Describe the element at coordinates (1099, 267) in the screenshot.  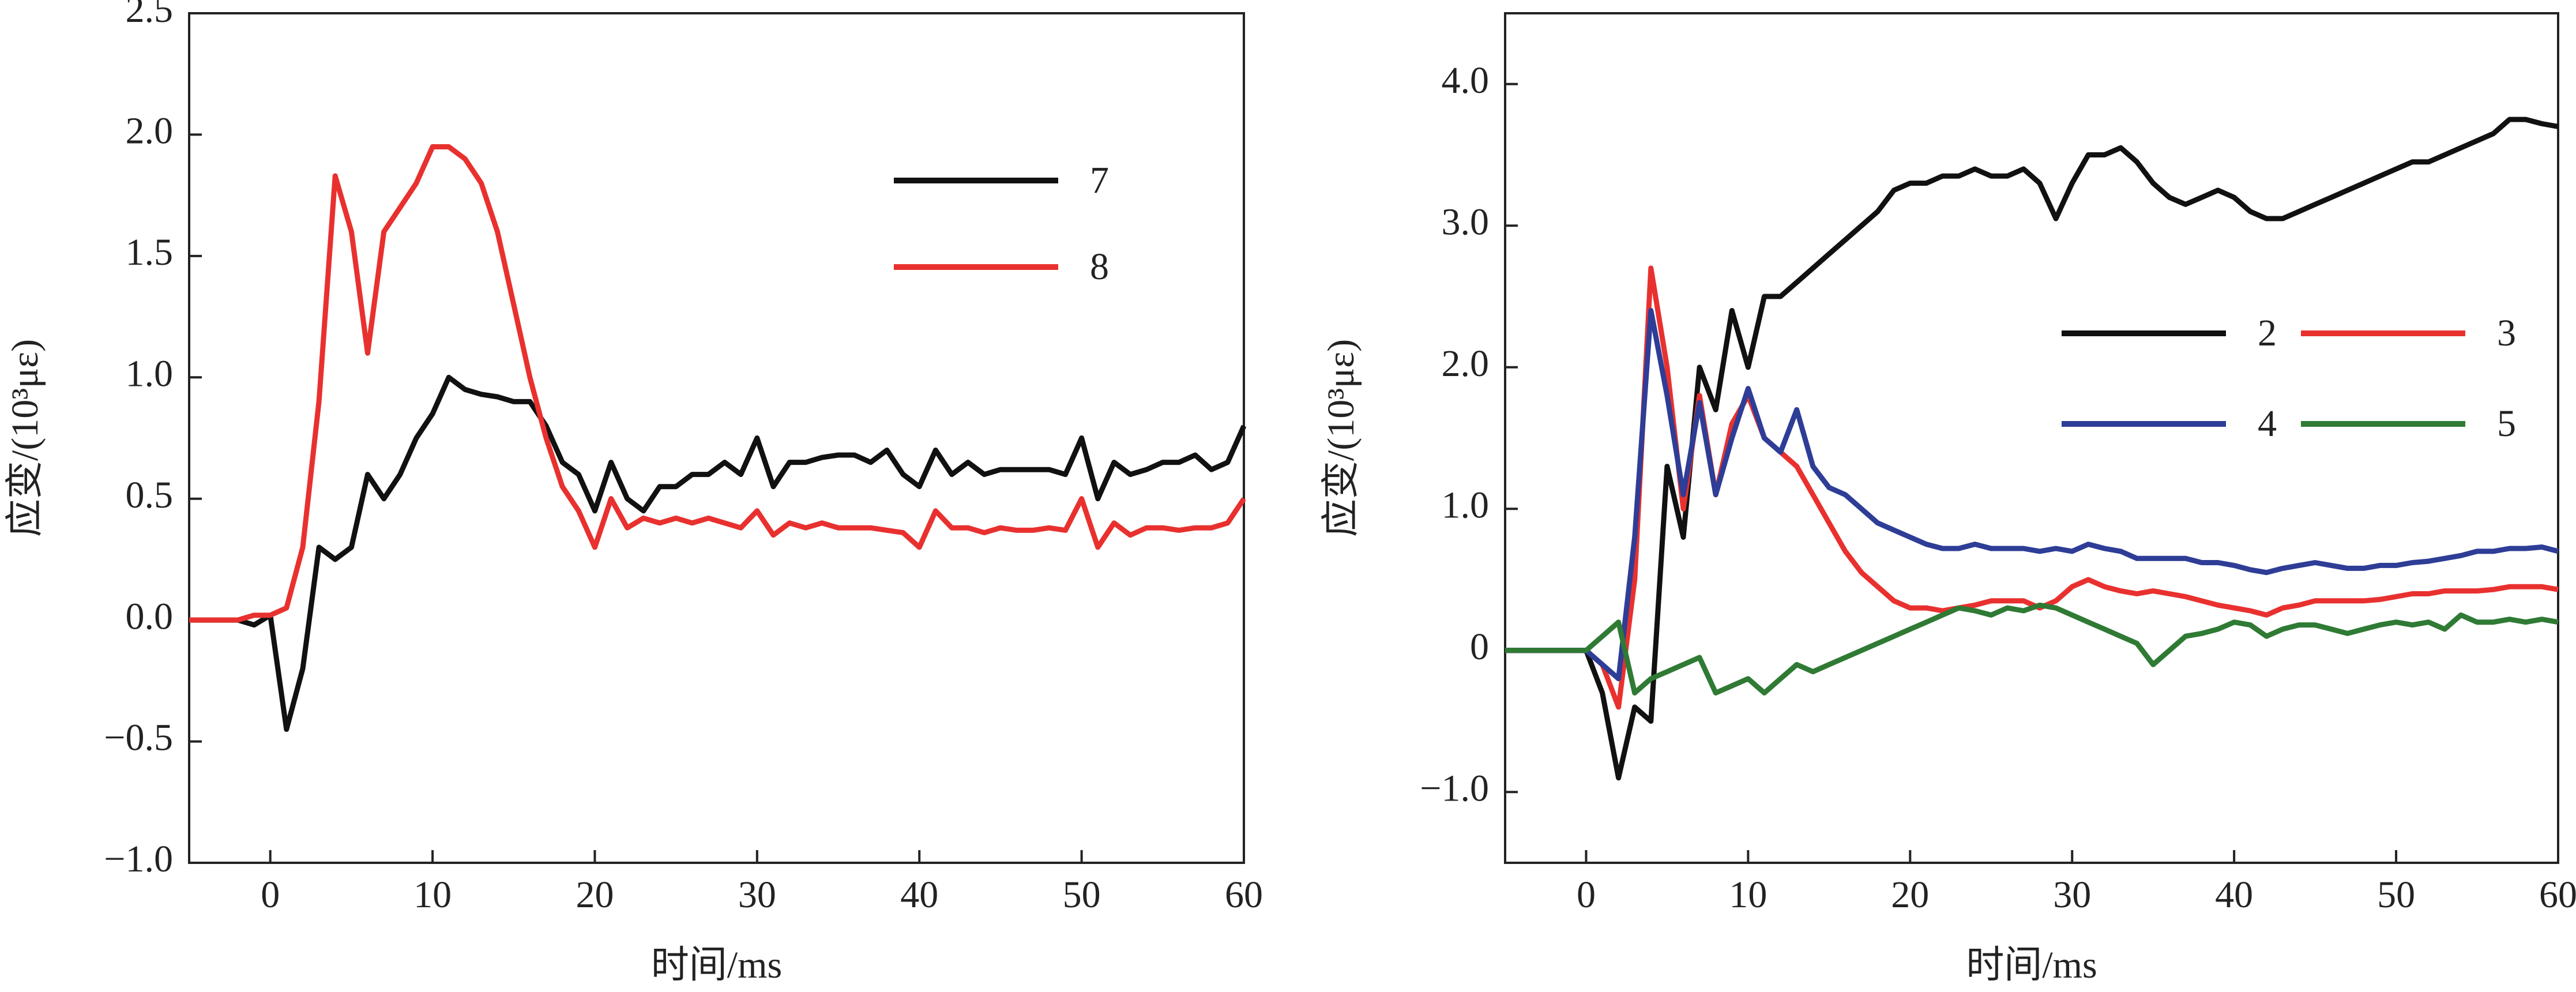
I see `legend-label: 8` at that location.